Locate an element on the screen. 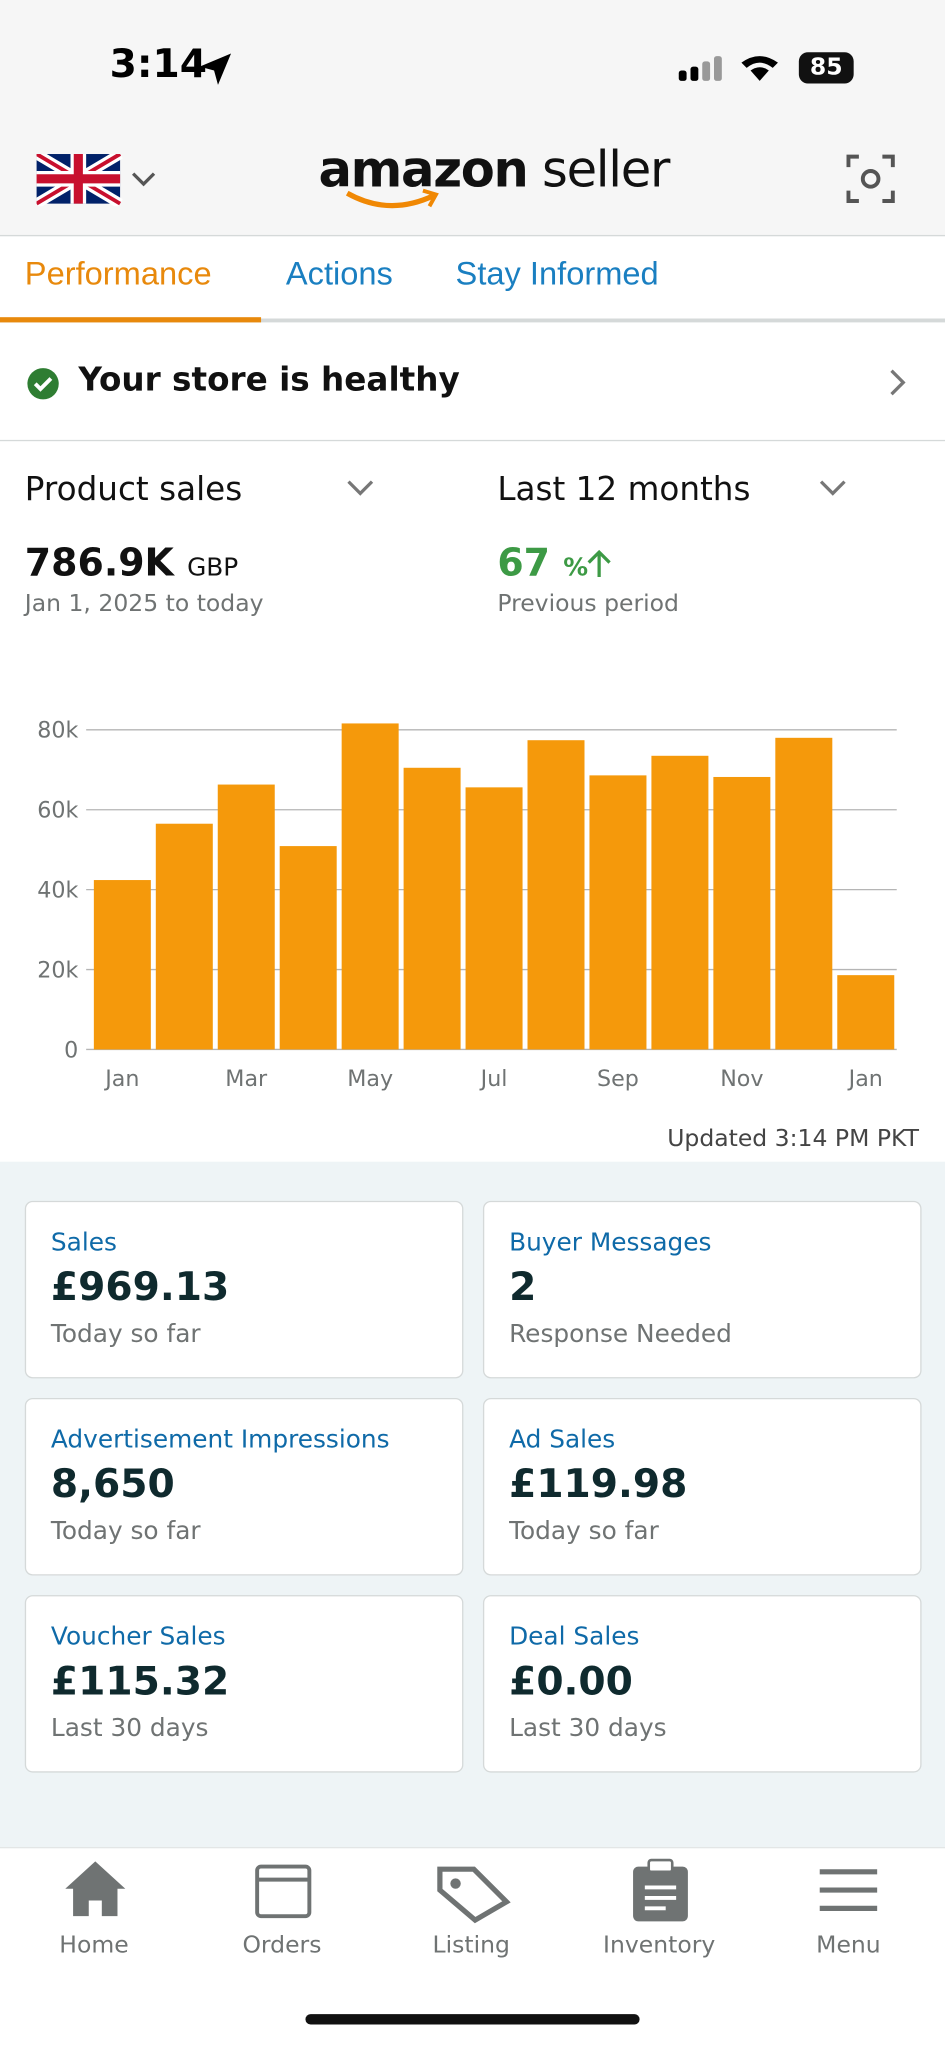  stat-card: Voucher Sales £115.32 Last 30 days is located at coordinates (244, 1684).